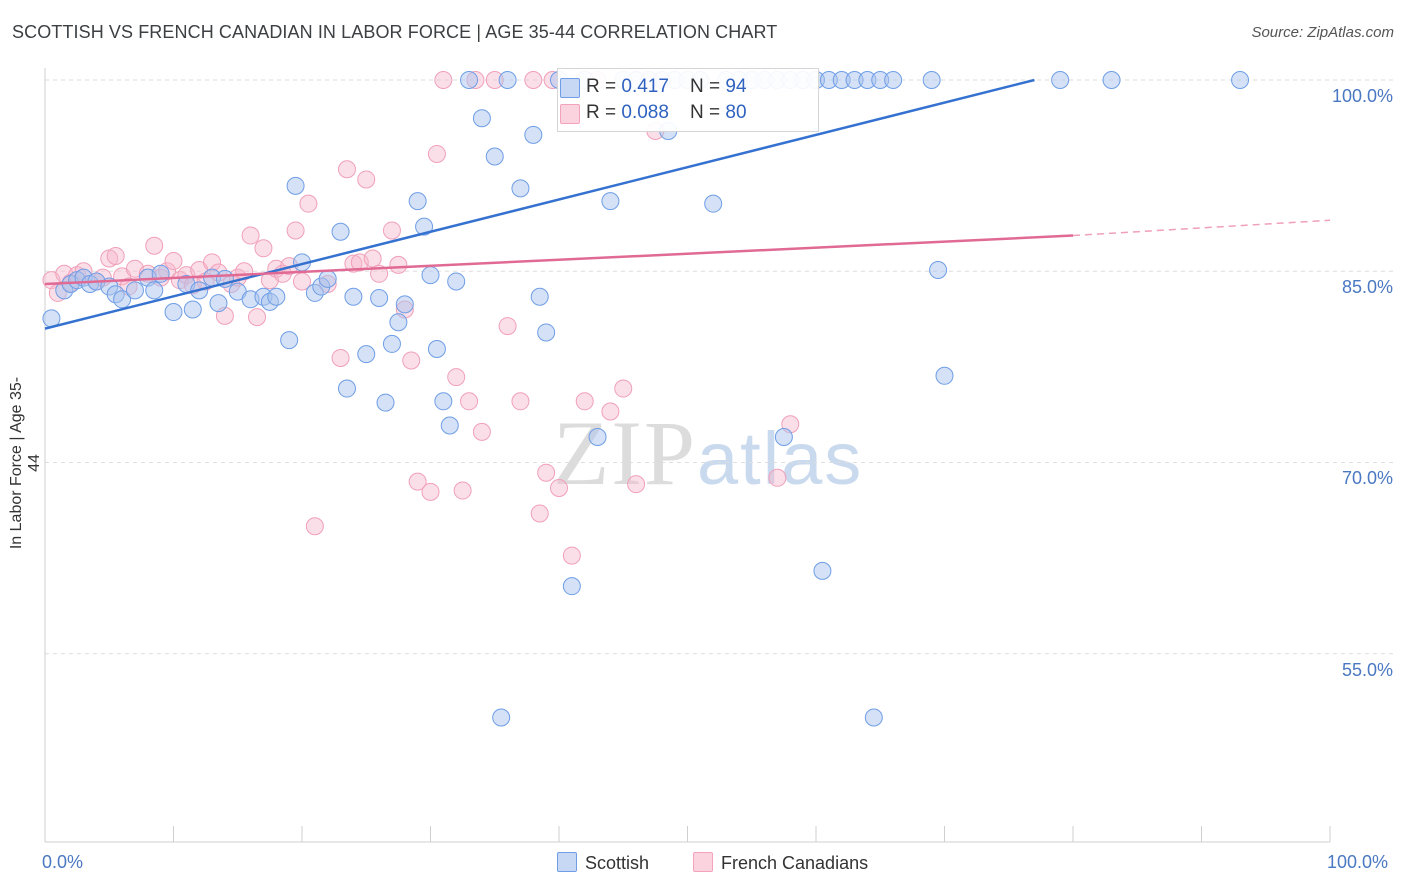  What do you see at coordinates (1201, 228) in the screenshot?
I see `french-canadians-trend-extension` at bounding box center [1201, 228].